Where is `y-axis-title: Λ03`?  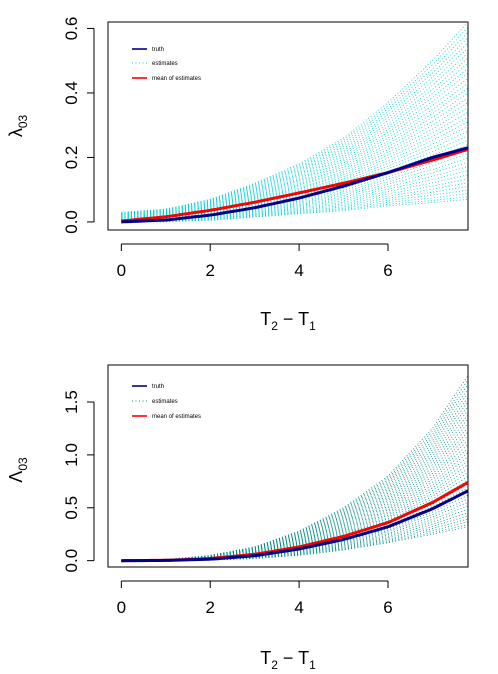 y-axis-title: Λ03 is located at coordinates (18, 470).